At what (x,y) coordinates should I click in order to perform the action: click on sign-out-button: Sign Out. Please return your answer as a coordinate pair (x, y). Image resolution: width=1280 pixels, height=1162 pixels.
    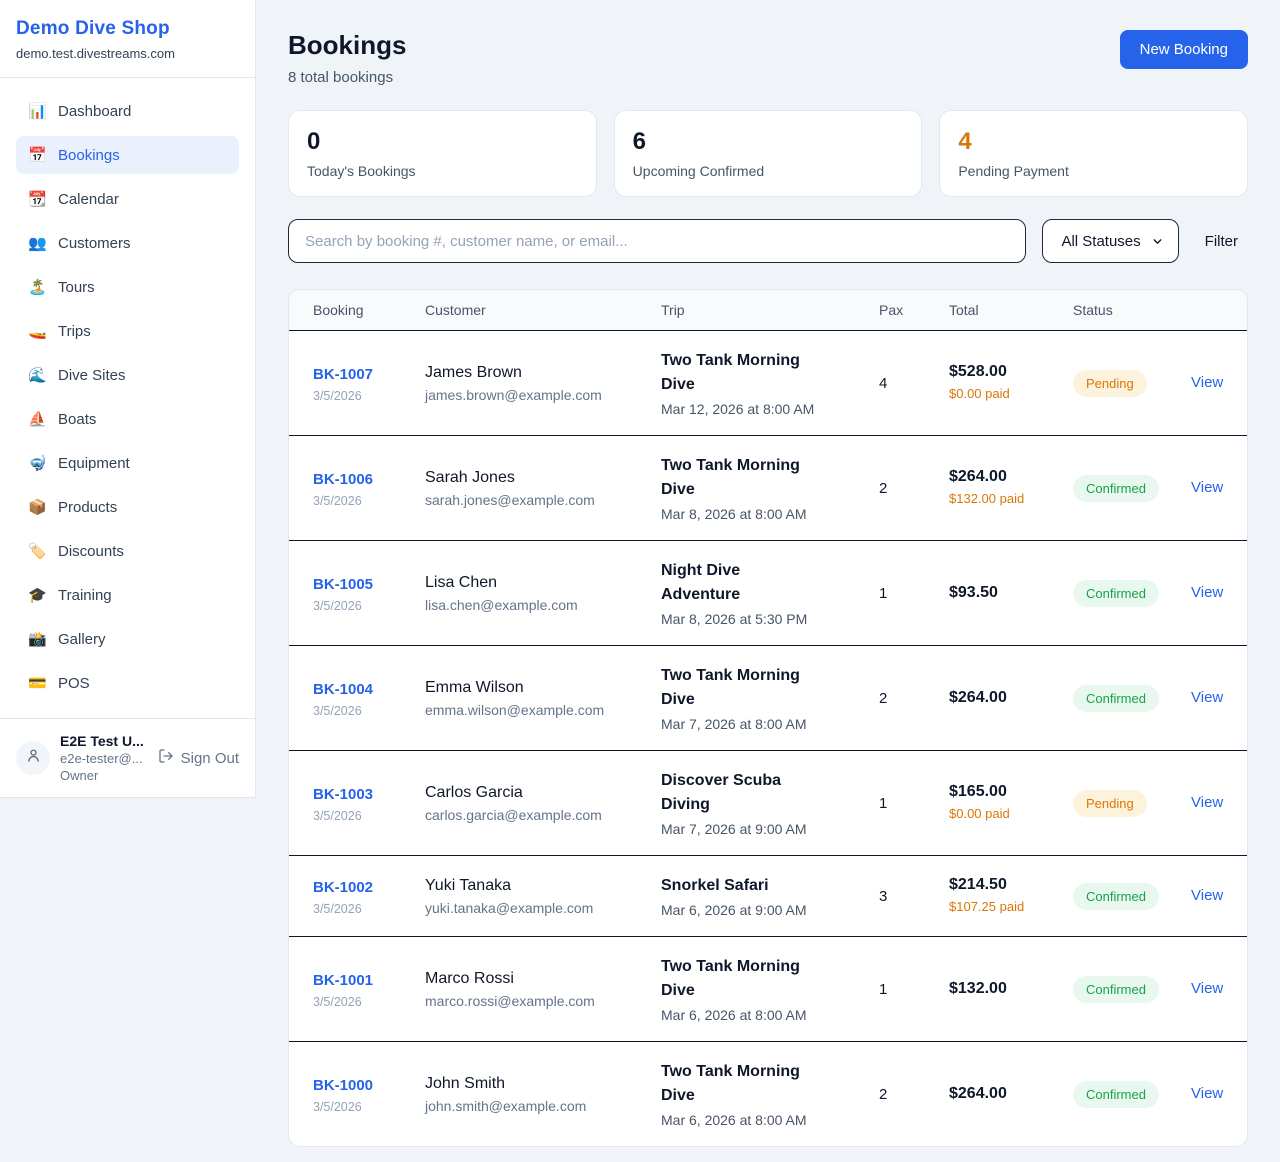
    Looking at the image, I should click on (198, 758).